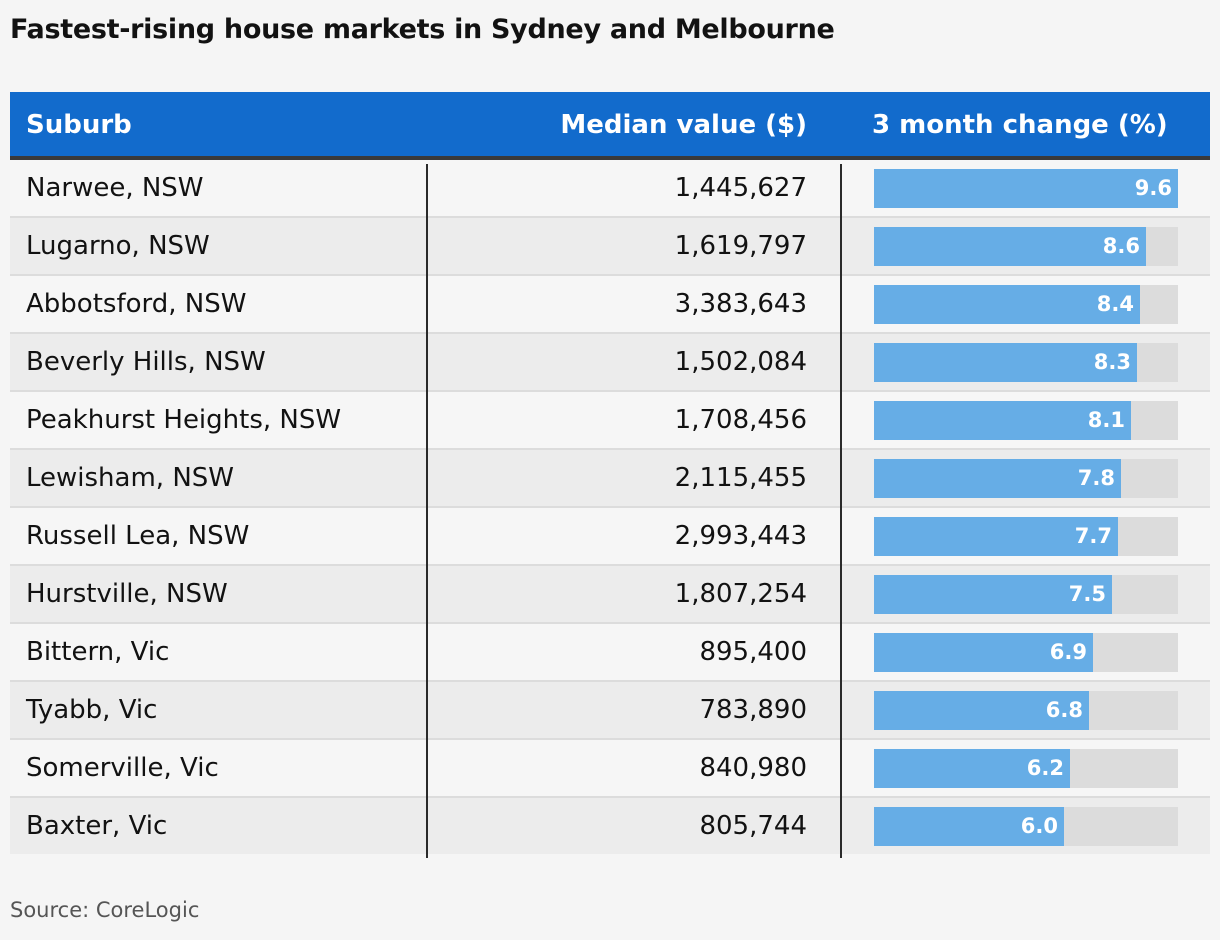  What do you see at coordinates (753, 826) in the screenshot?
I see `median-value-cell: 805,744` at bounding box center [753, 826].